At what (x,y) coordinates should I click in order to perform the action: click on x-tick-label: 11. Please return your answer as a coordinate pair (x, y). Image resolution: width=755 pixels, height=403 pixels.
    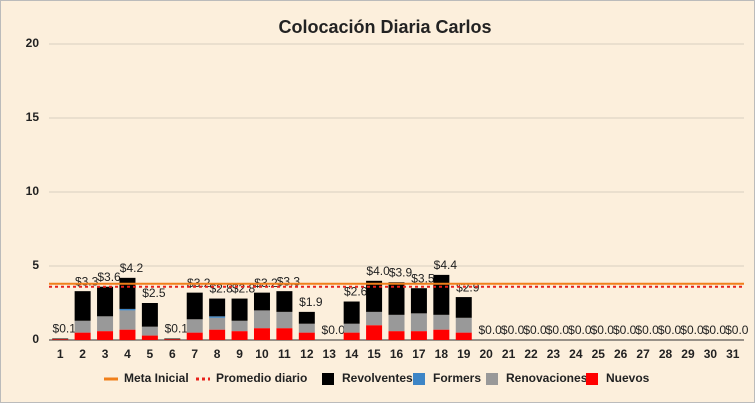
    Looking at the image, I should click on (284, 354).